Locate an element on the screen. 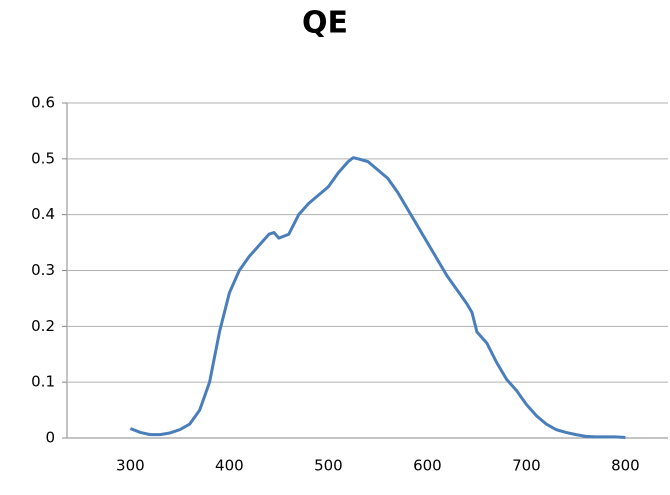  y-tick-label: 0 is located at coordinates (50, 438).